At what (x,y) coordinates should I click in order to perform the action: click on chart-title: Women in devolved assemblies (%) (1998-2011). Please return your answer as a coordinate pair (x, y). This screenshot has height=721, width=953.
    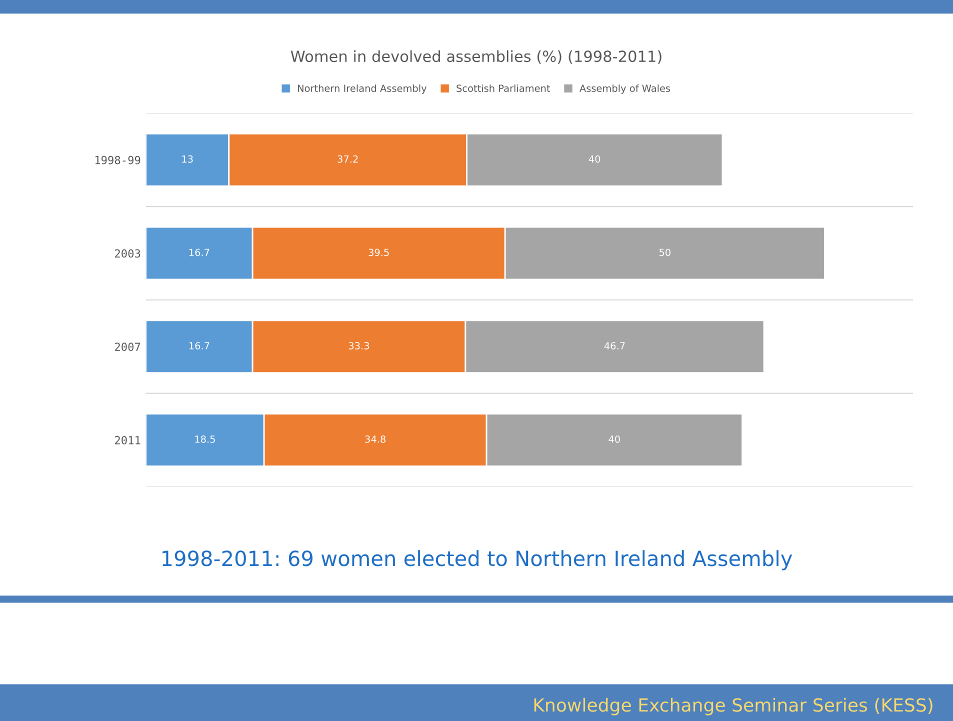
    Looking at the image, I should click on (476, 57).